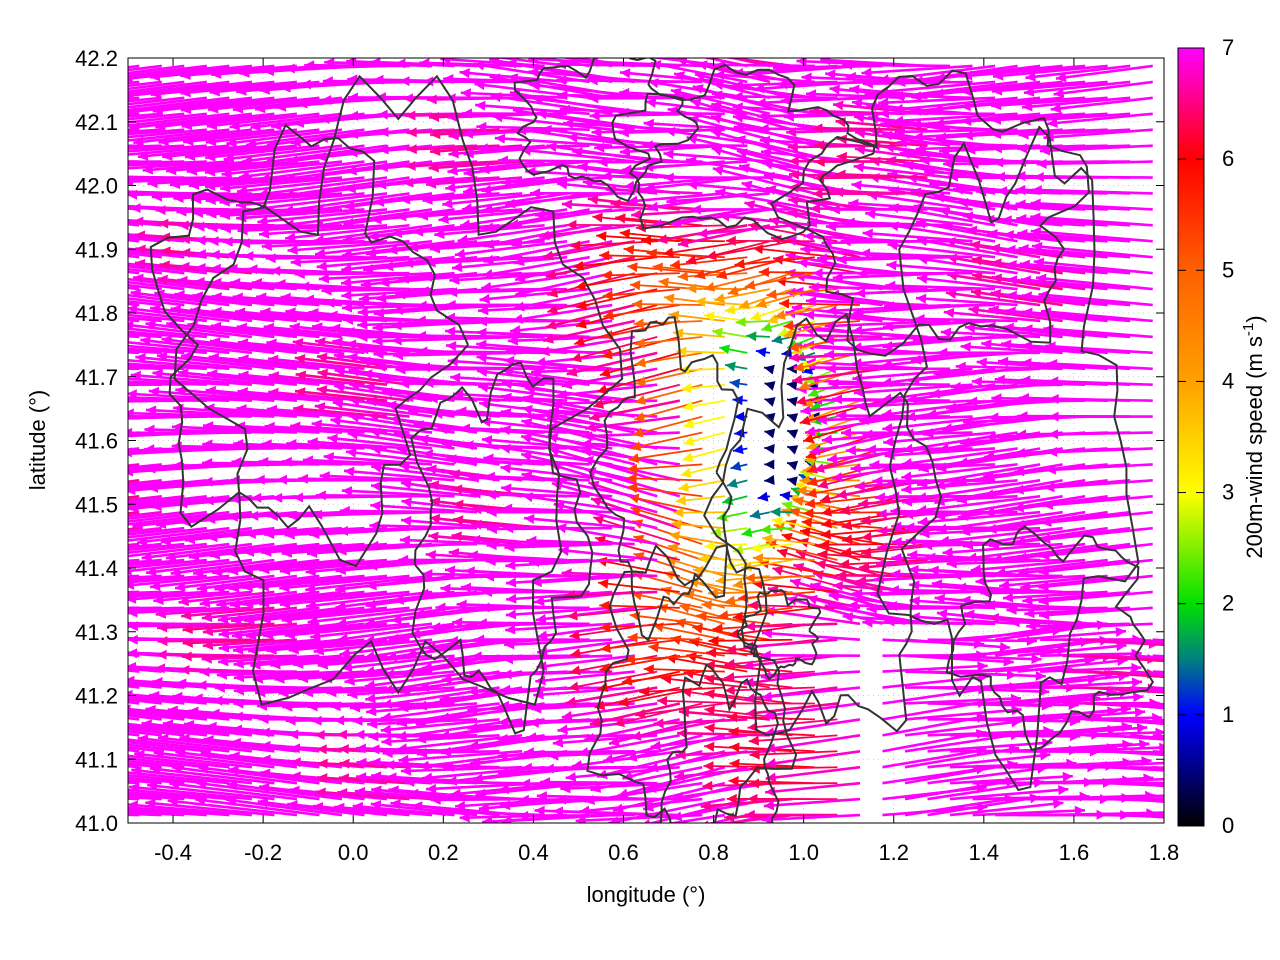  Describe the element at coordinates (1191, 437) in the screenshot. I see `colorbar-gradient` at that location.